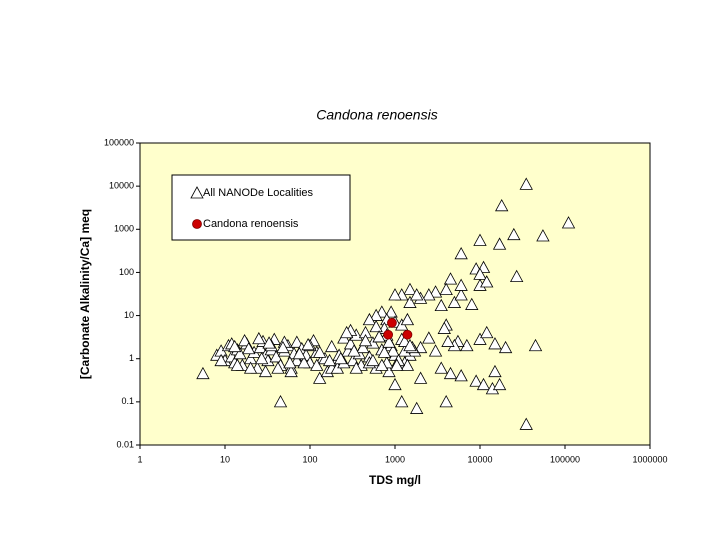 This screenshot has width=720, height=540. Describe the element at coordinates (258, 193) in the screenshot. I see `legend-label: All NANODe Localities` at that location.